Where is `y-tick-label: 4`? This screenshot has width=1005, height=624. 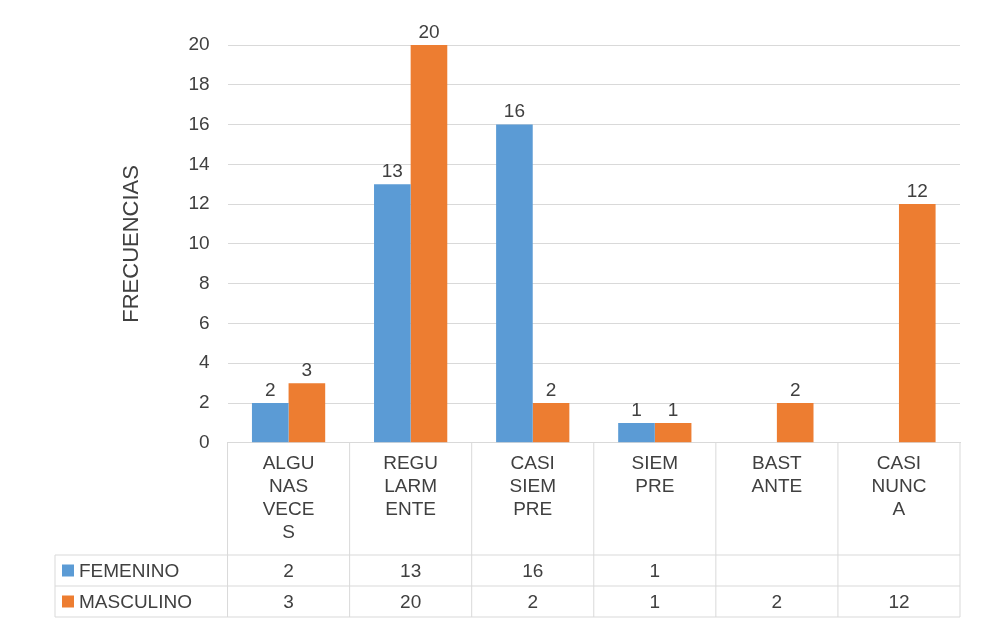 y-tick-label: 4 is located at coordinates (204, 362).